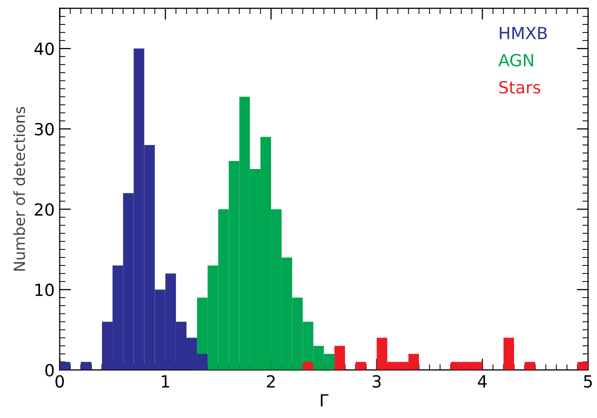  Describe the element at coordinates (19, 188) in the screenshot. I see `y-axis-title: Number of detections` at that location.